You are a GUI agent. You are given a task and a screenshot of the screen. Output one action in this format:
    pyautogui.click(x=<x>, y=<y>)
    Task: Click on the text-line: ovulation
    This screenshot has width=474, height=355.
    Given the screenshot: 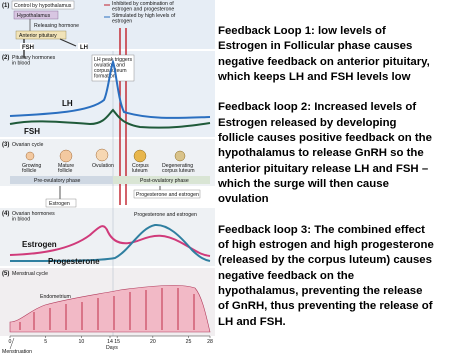 What is the action you would take?
    pyautogui.click(x=243, y=199)
    